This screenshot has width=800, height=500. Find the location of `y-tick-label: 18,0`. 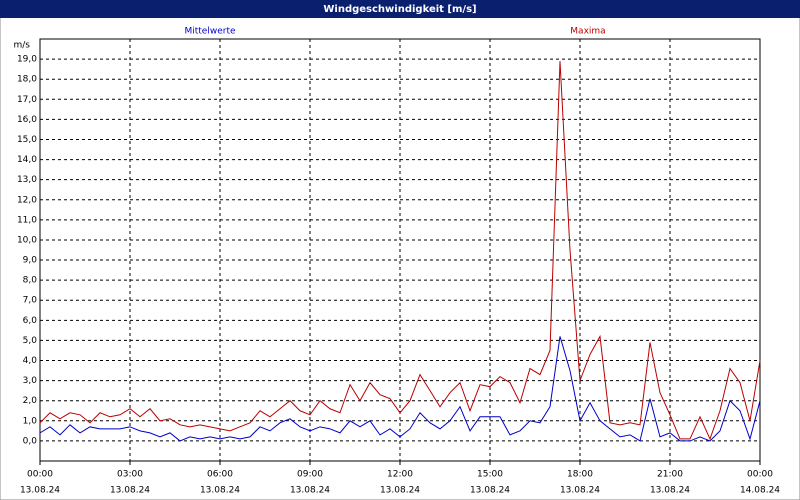

y-tick-label: 18,0 is located at coordinates (27, 80).